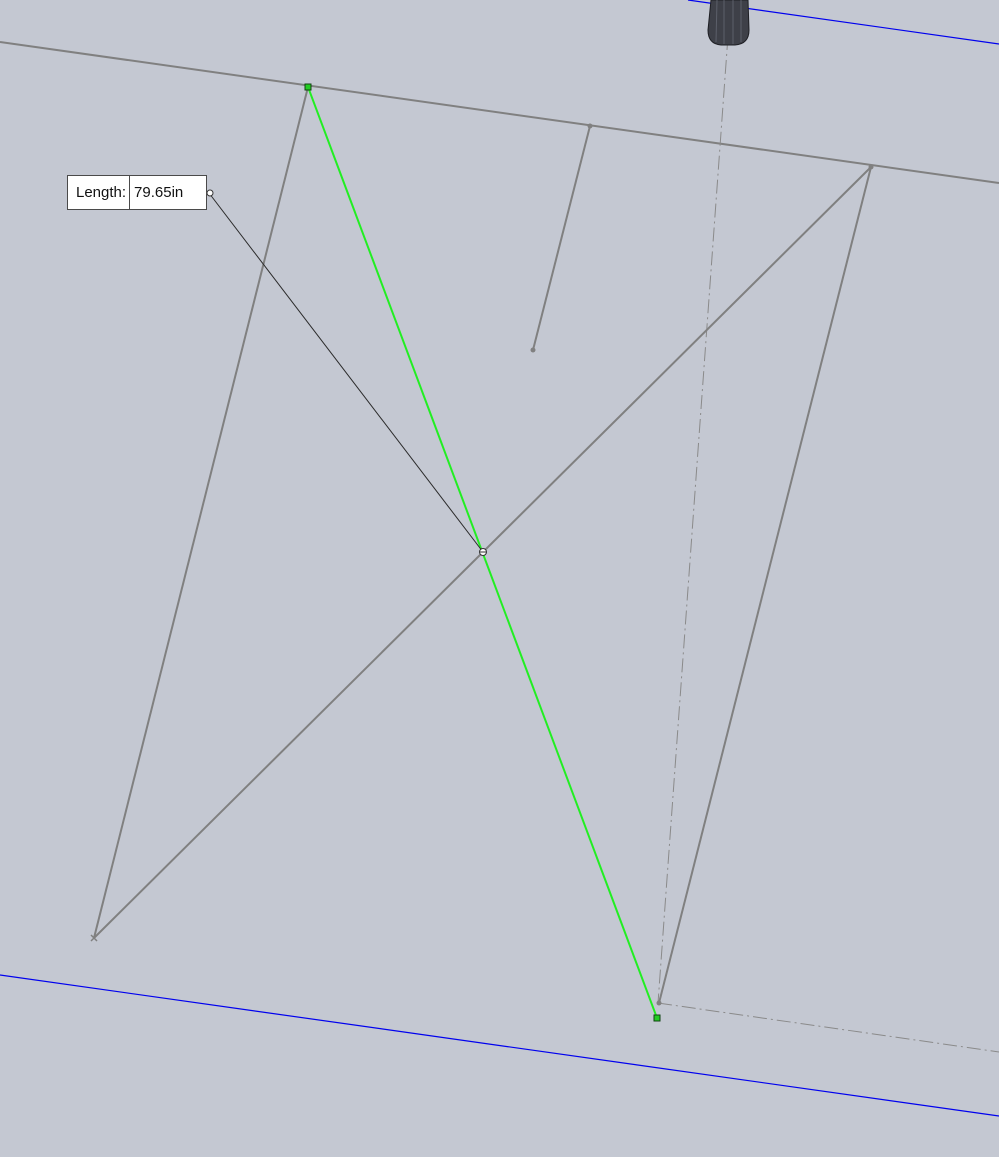 The width and height of the screenshot is (999, 1157). Describe the element at coordinates (499, 112) in the screenshot. I see `top-edge-line` at that location.